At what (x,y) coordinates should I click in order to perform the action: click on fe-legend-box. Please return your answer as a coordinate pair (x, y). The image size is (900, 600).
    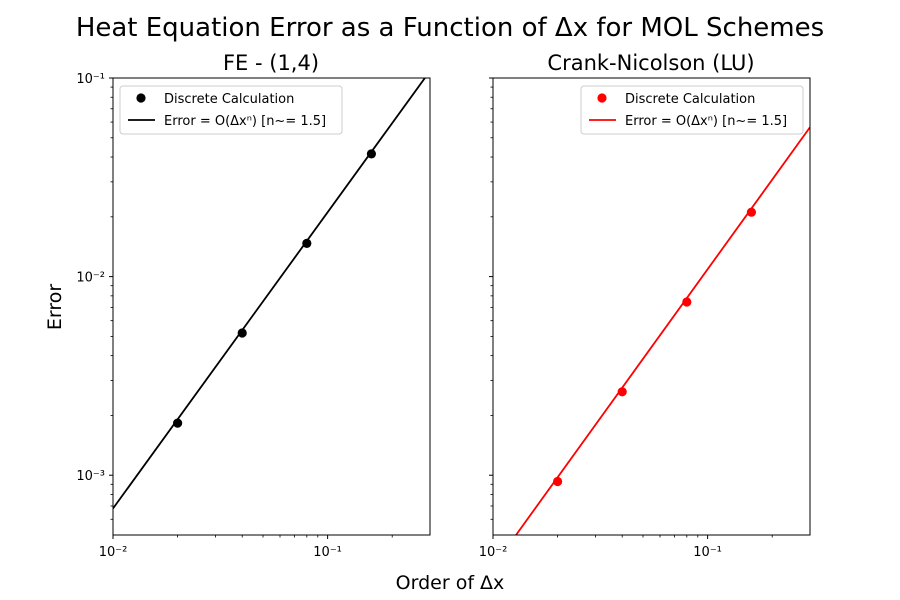
    Looking at the image, I should click on (231, 110).